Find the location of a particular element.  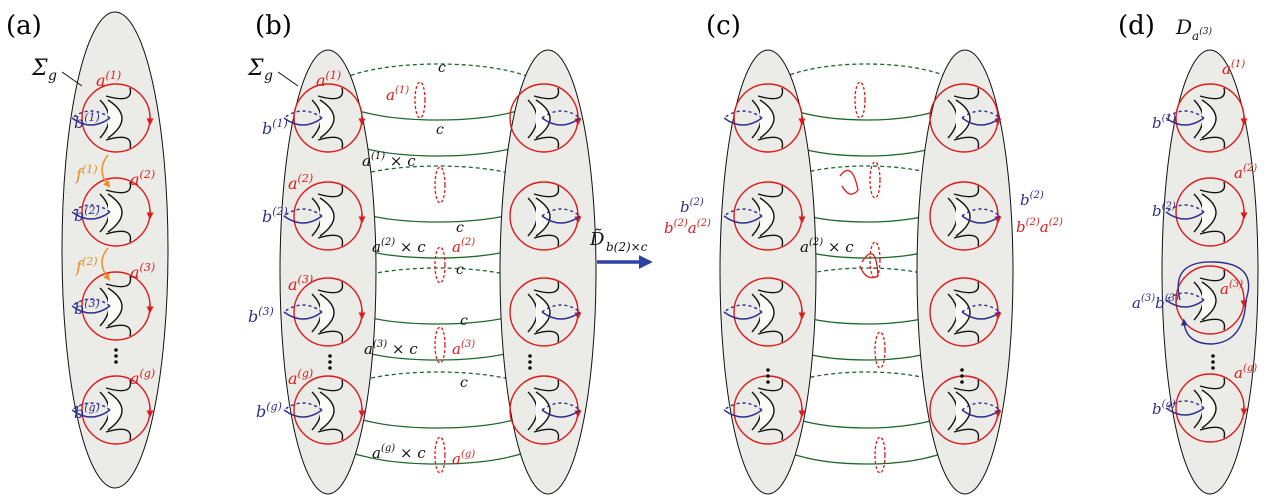

panel-label-b: (b) is located at coordinates (273, 26).